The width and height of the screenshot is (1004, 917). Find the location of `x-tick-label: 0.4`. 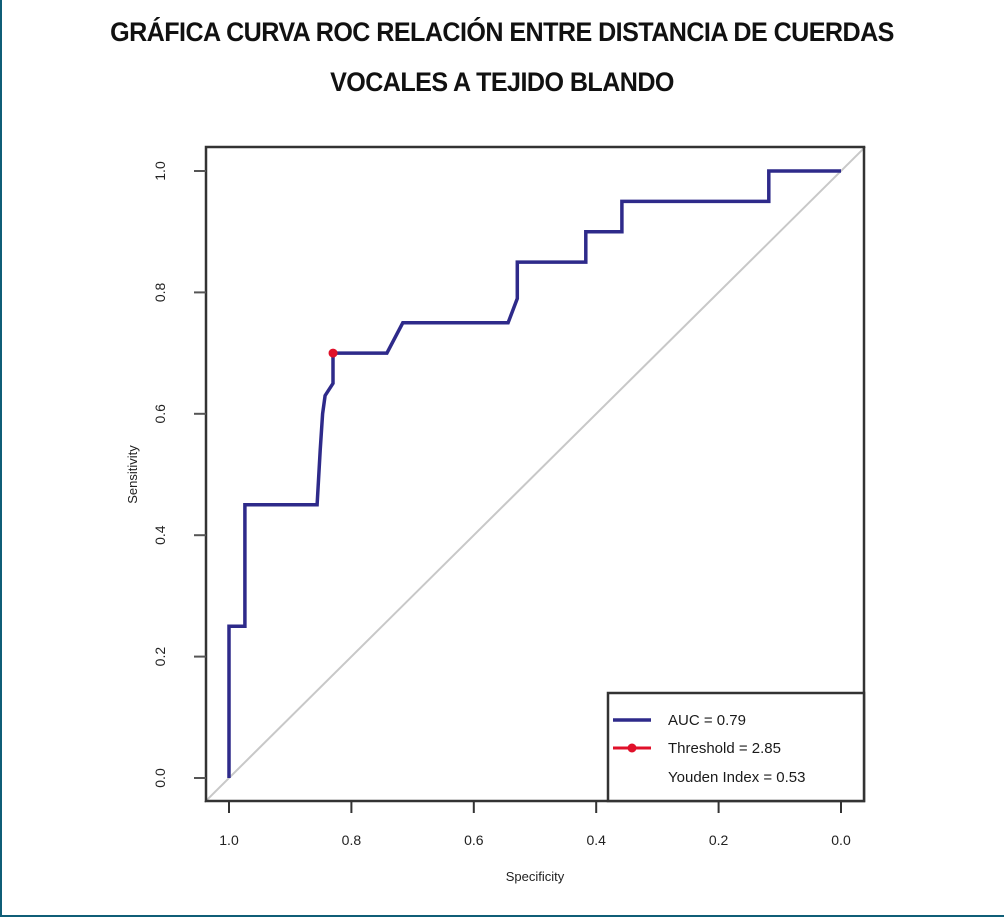

x-tick-label: 0.4 is located at coordinates (596, 840).